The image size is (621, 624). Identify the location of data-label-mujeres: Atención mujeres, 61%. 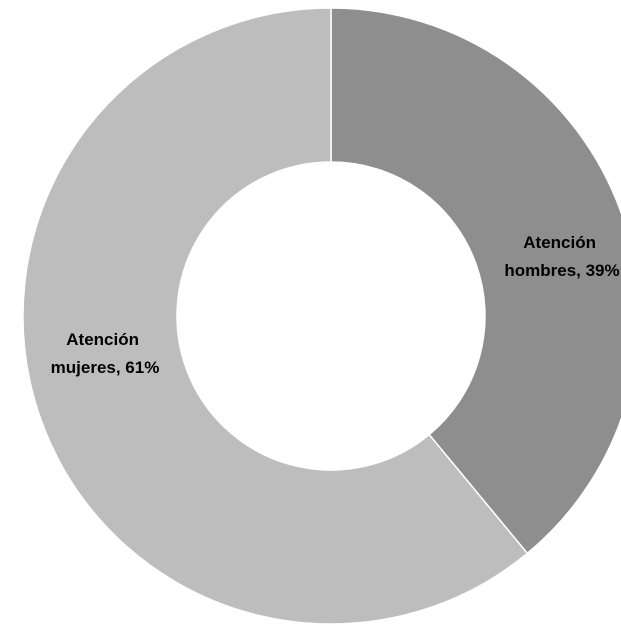
(105, 353).